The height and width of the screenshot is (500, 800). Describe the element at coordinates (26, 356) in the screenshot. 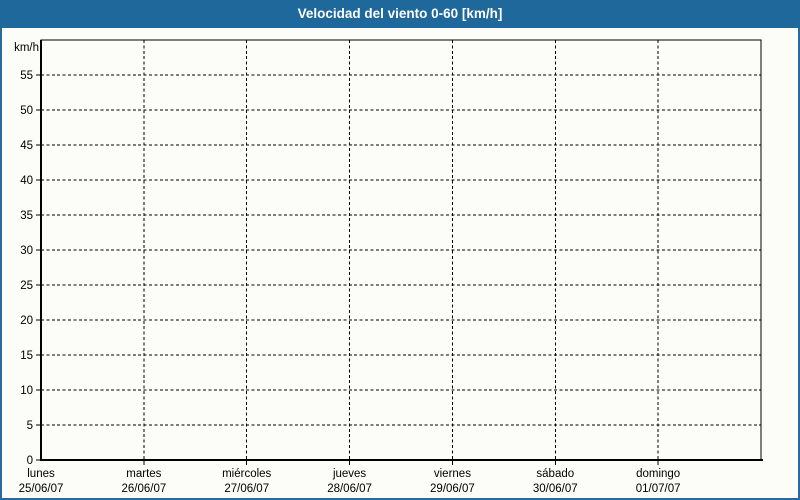

I see `y-tick-label: 15` at that location.